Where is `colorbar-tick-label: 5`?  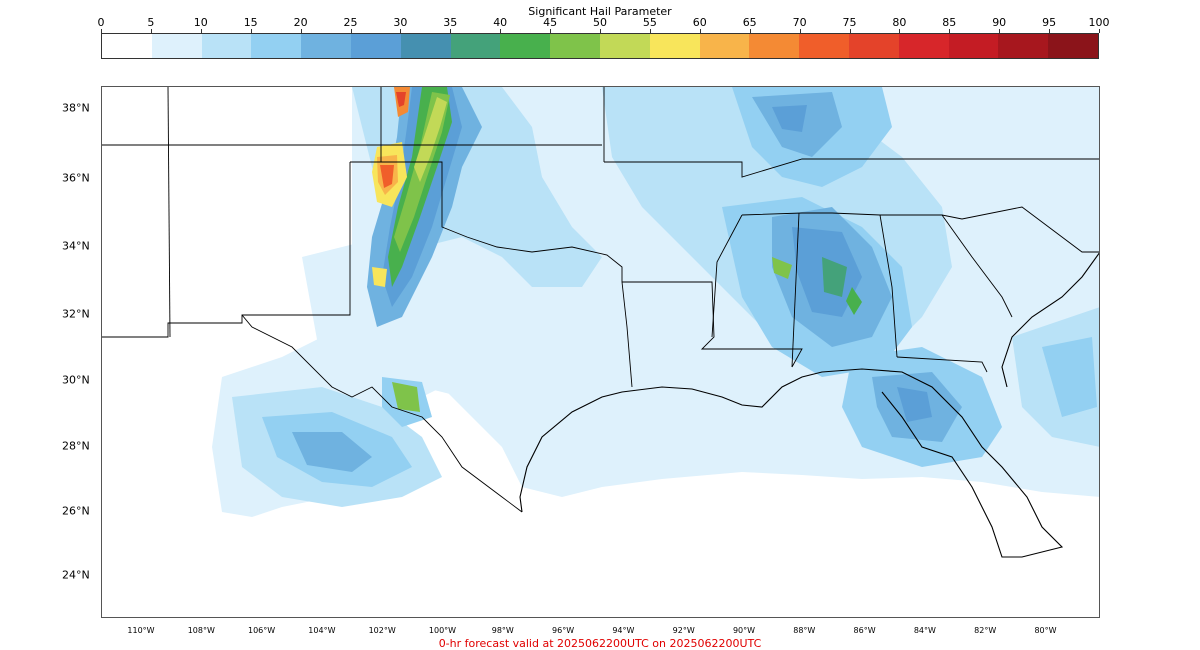 colorbar-tick-label: 5 is located at coordinates (151, 22).